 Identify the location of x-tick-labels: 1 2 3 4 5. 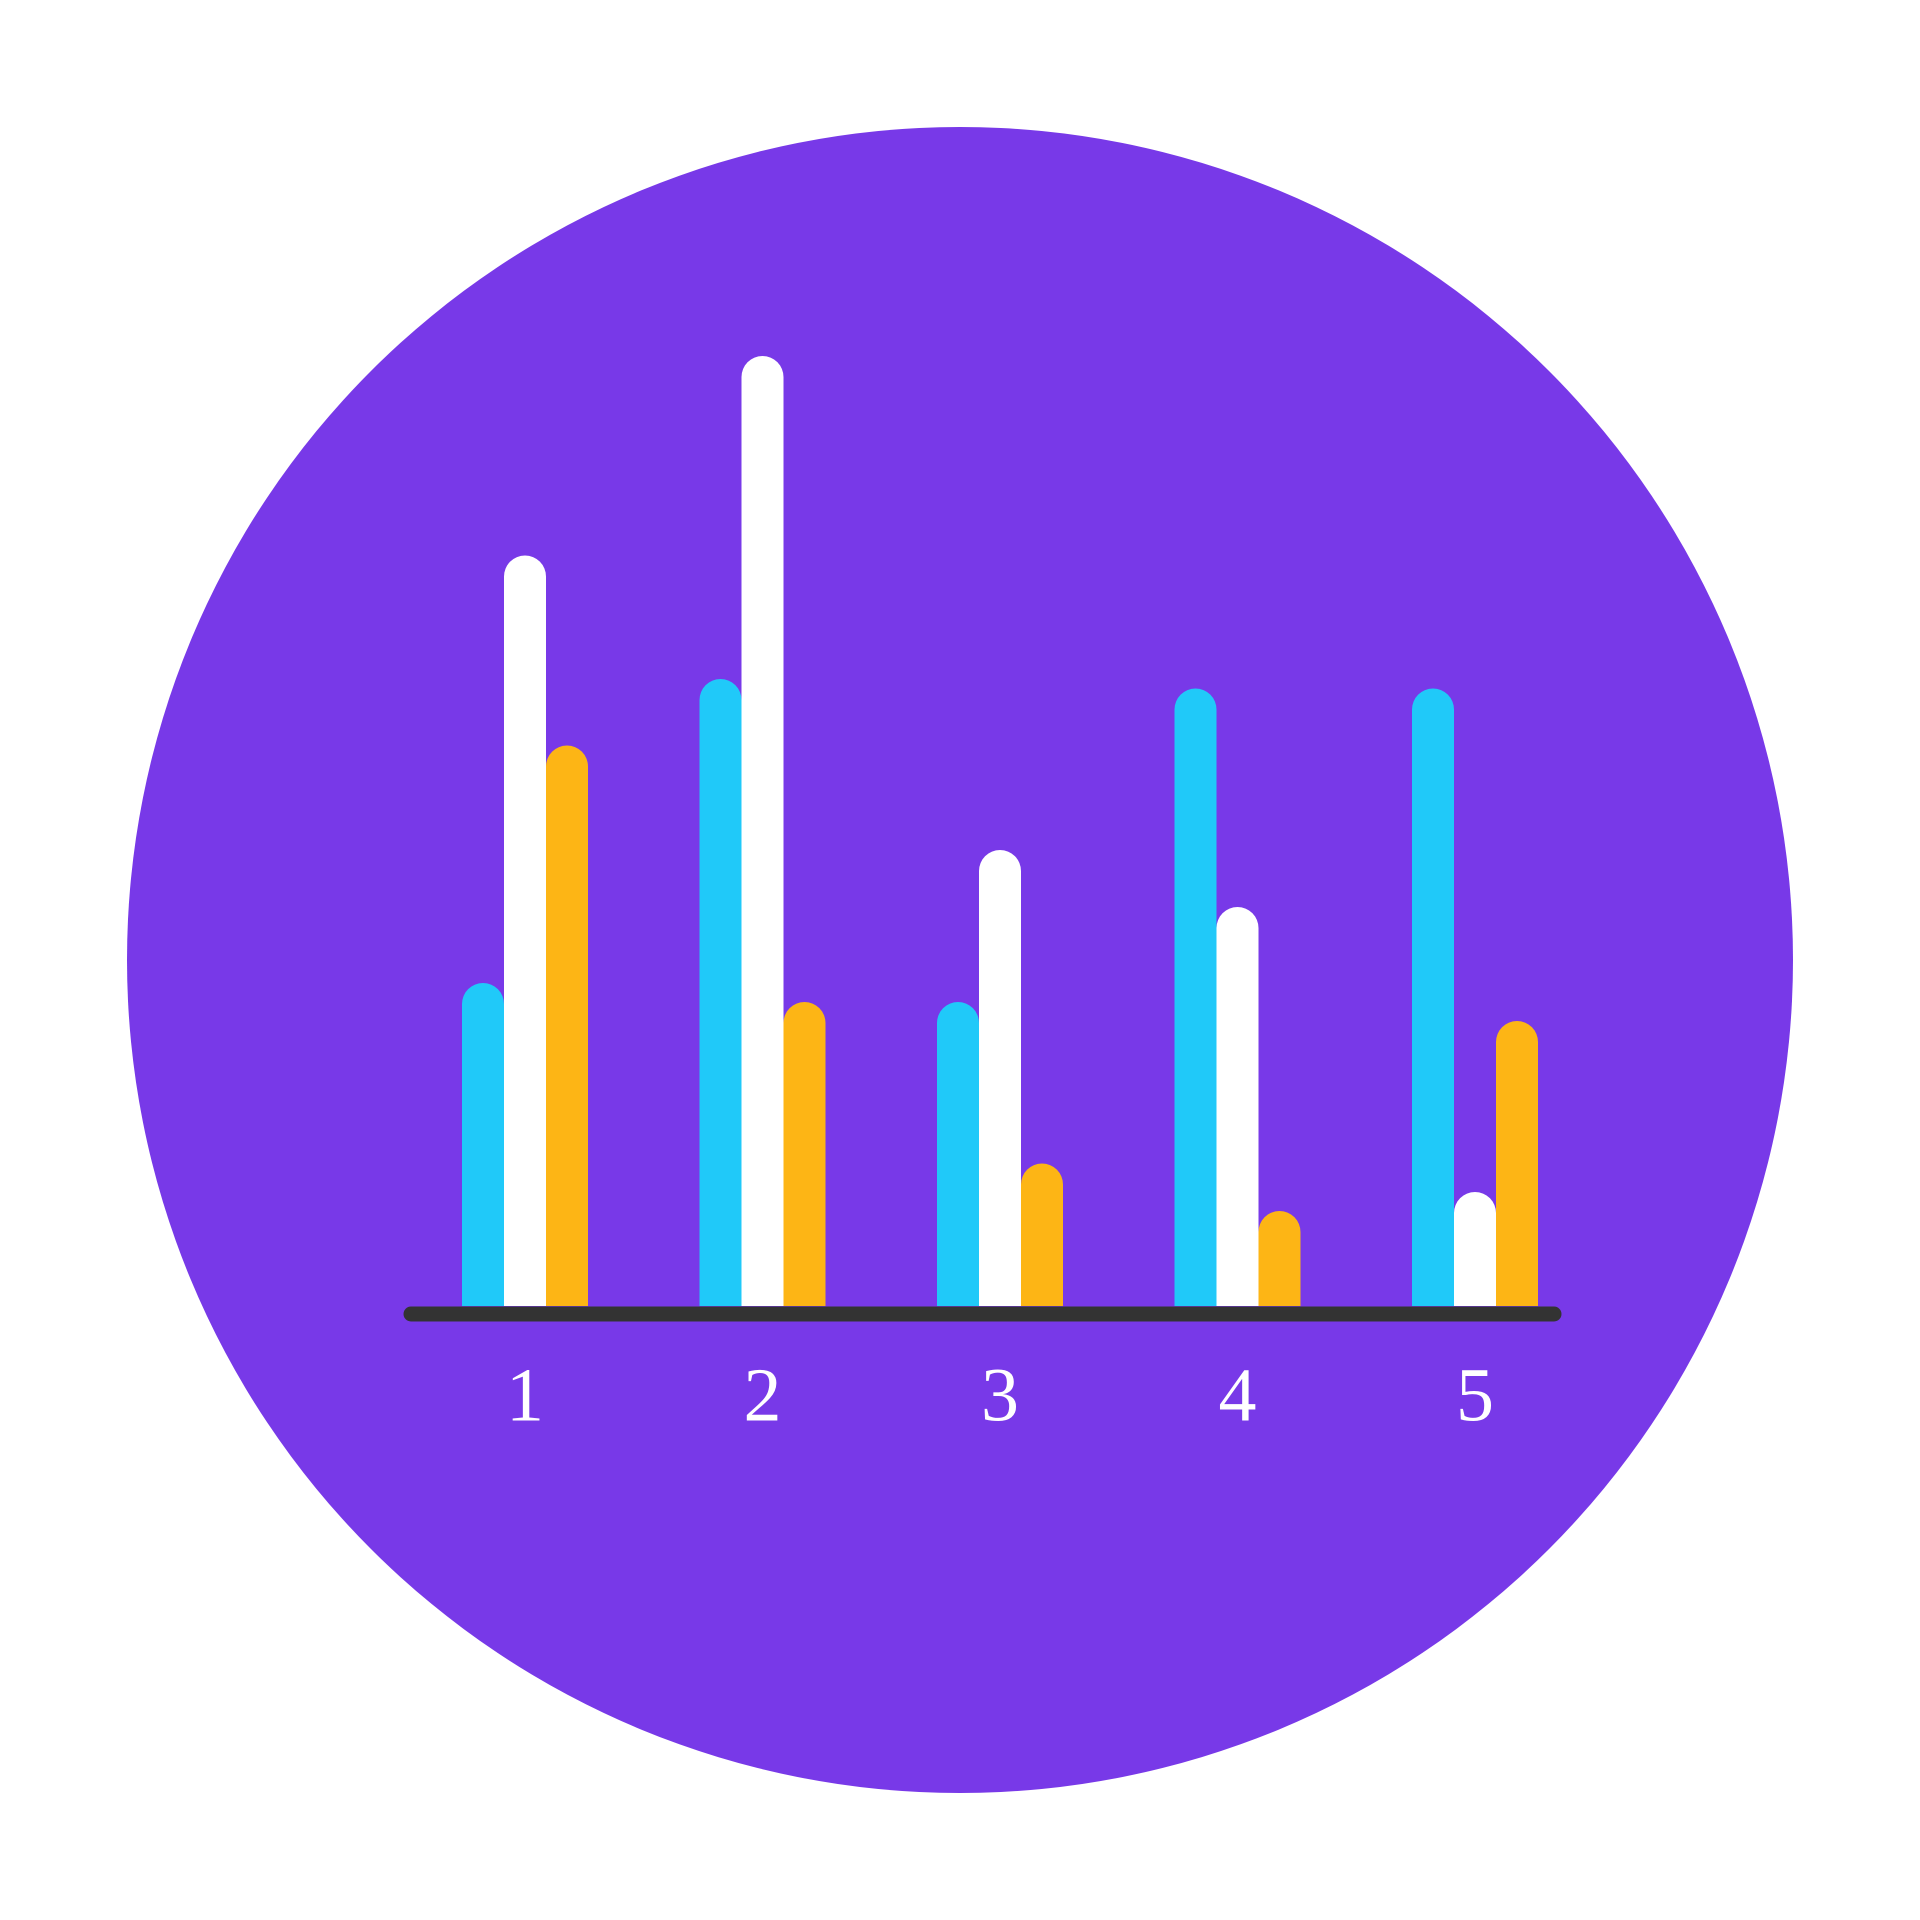
(1000, 1395).